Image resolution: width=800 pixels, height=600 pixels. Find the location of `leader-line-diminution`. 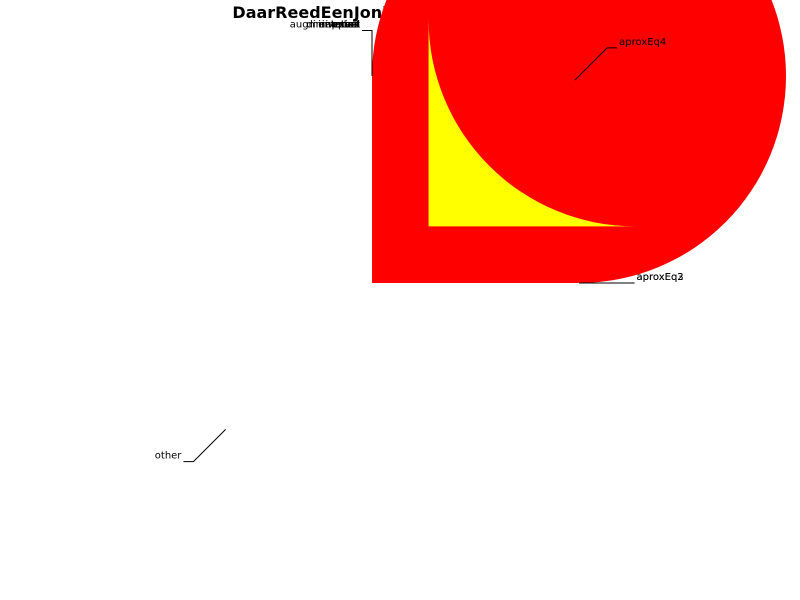

leader-line-diminution is located at coordinates (367, 52).